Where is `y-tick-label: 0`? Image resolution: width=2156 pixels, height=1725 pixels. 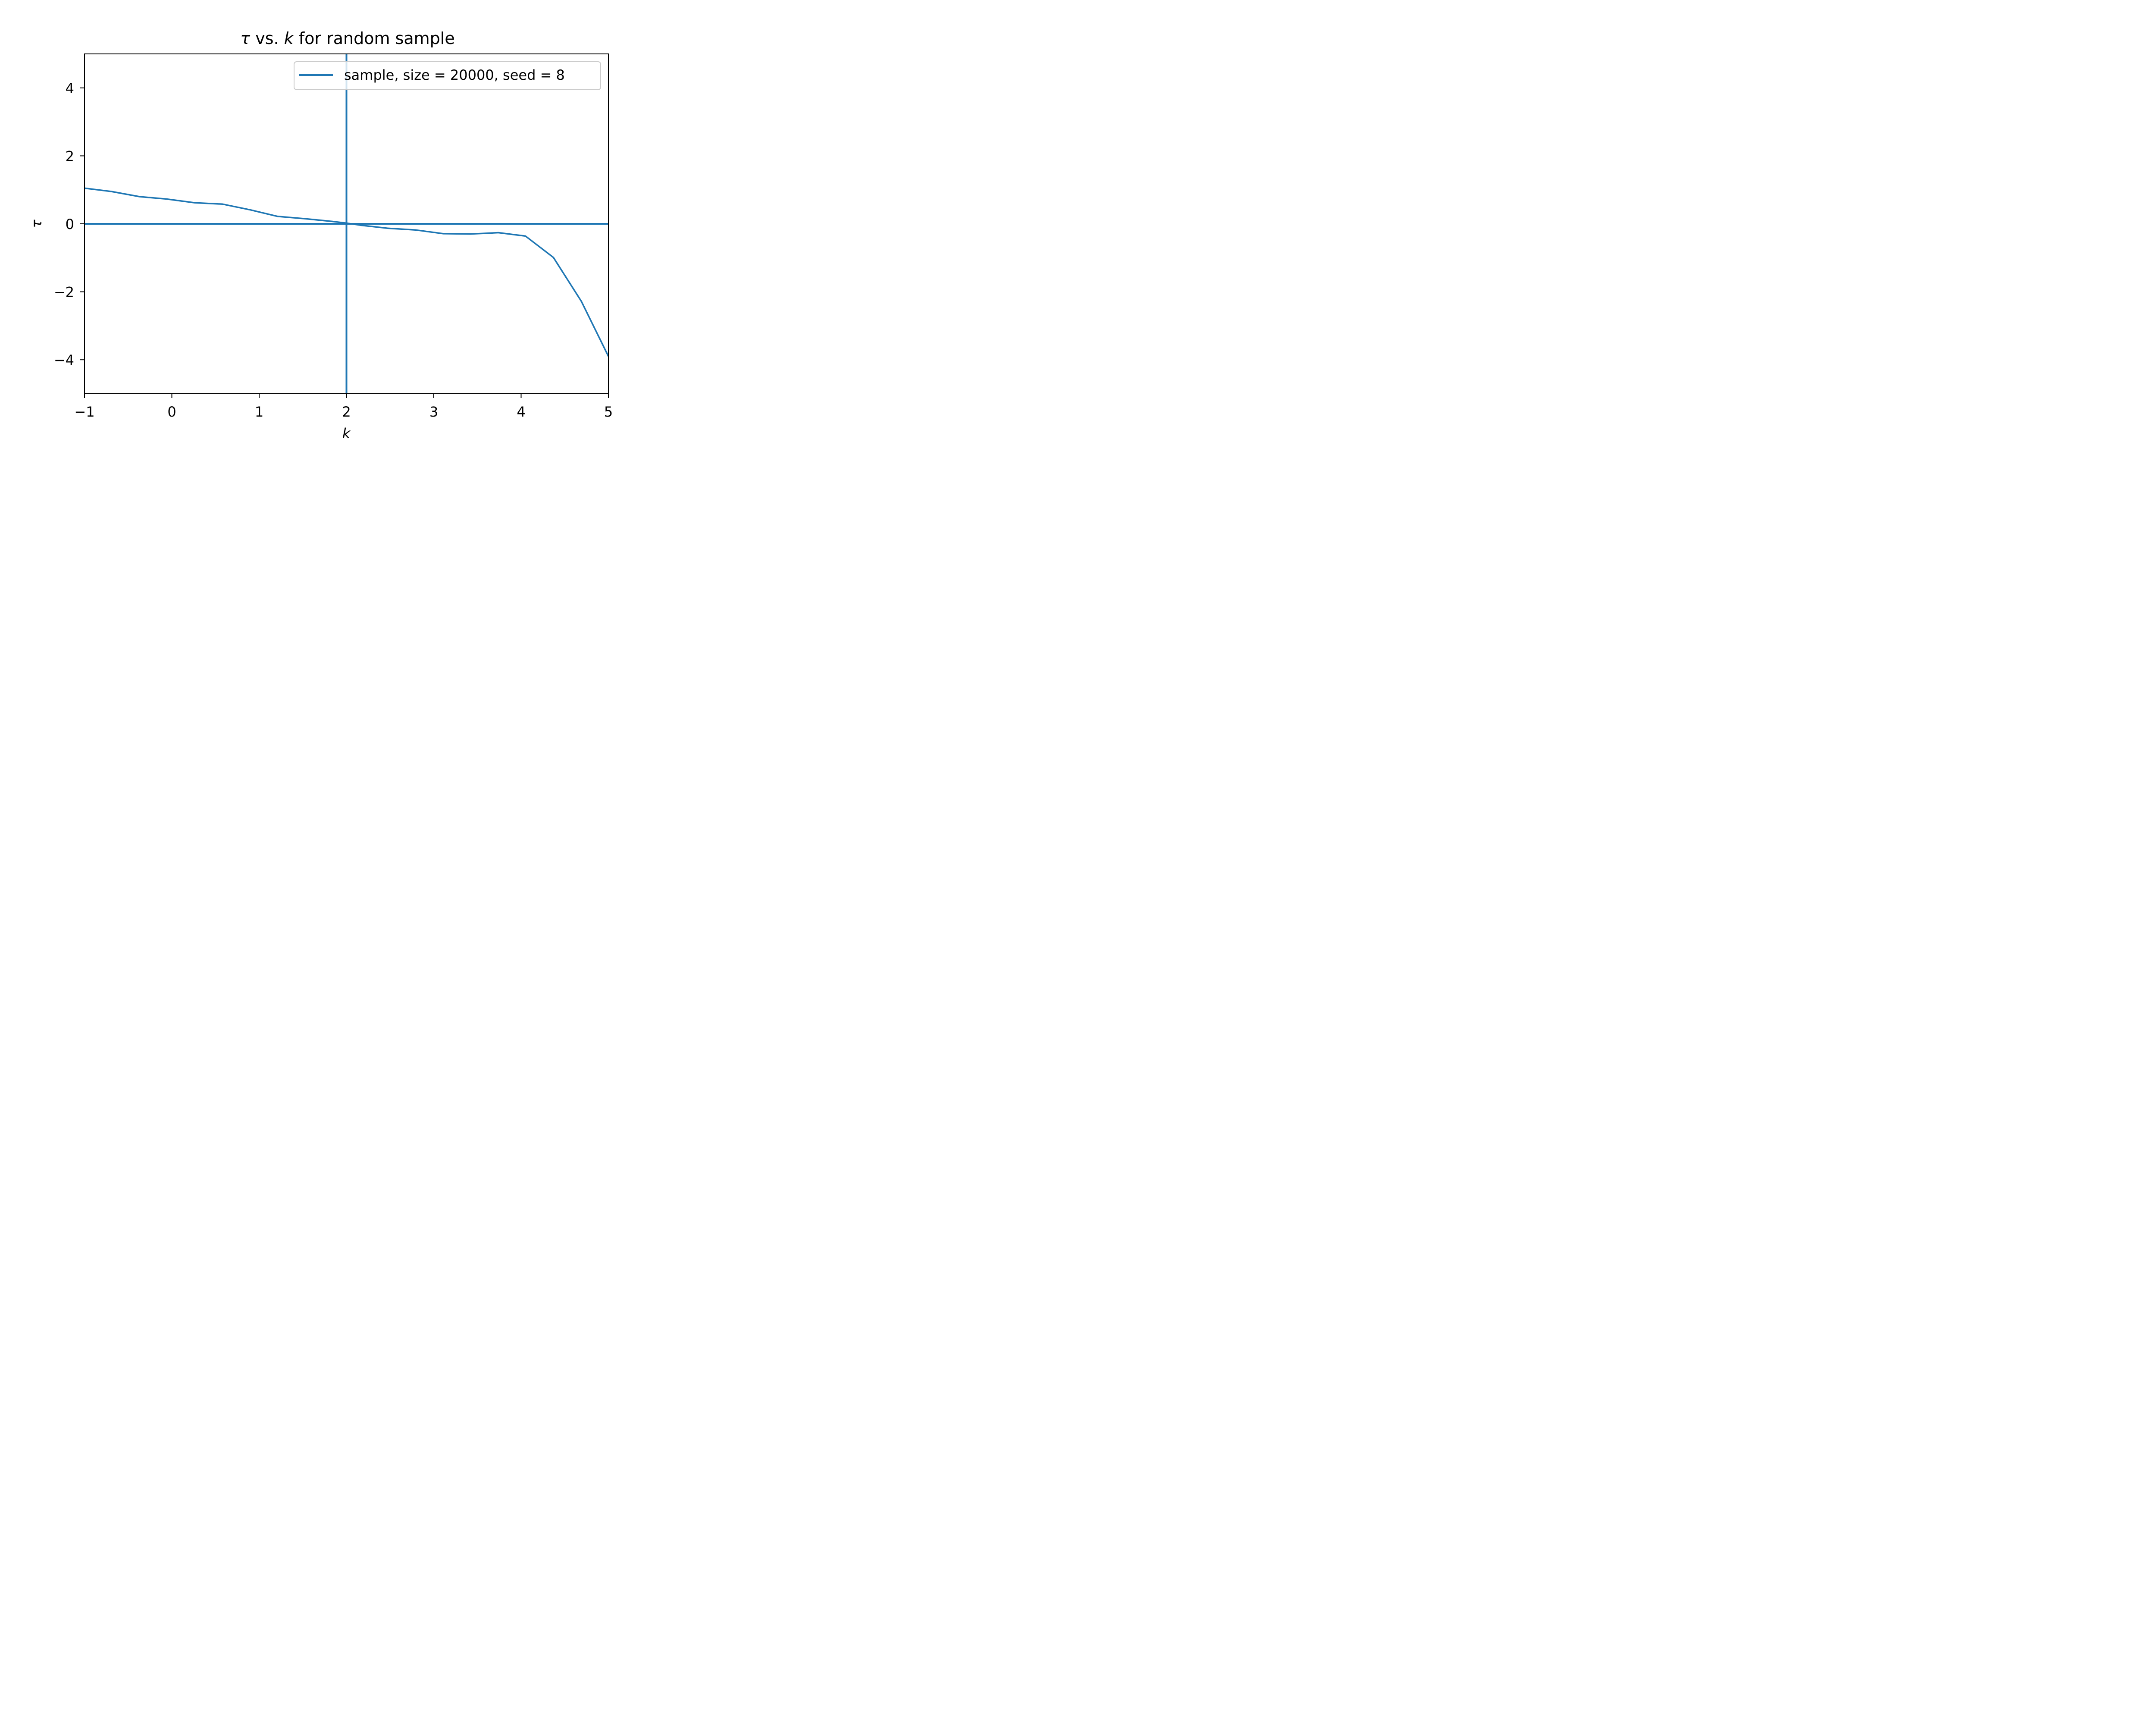
y-tick-label: 0 is located at coordinates (70, 224).